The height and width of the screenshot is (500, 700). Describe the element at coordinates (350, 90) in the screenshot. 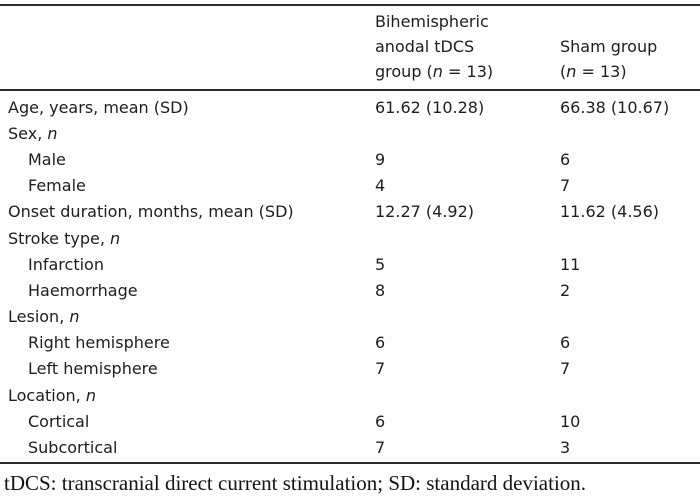

I see `table-header-rule` at that location.